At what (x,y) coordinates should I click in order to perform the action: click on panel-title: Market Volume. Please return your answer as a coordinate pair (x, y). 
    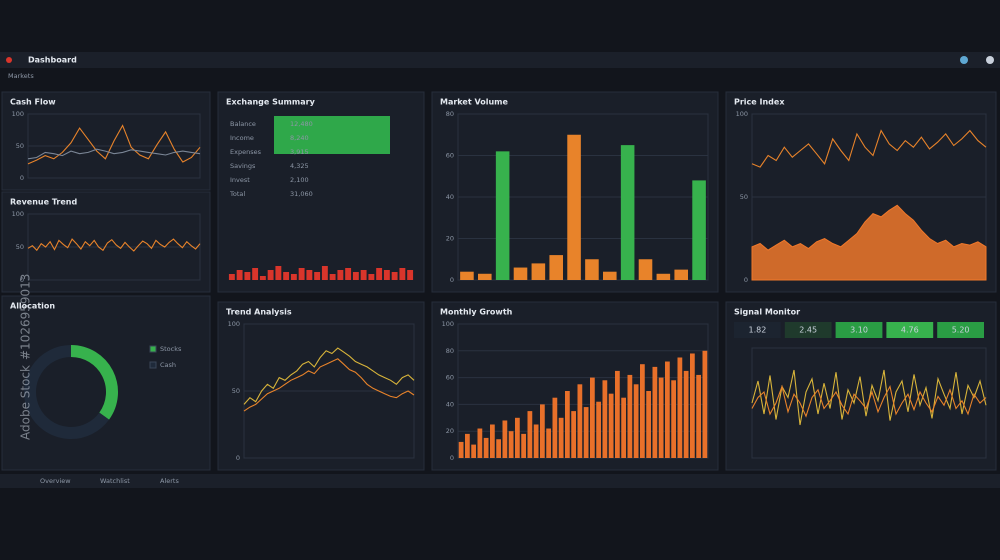
    Looking at the image, I should click on (474, 102).